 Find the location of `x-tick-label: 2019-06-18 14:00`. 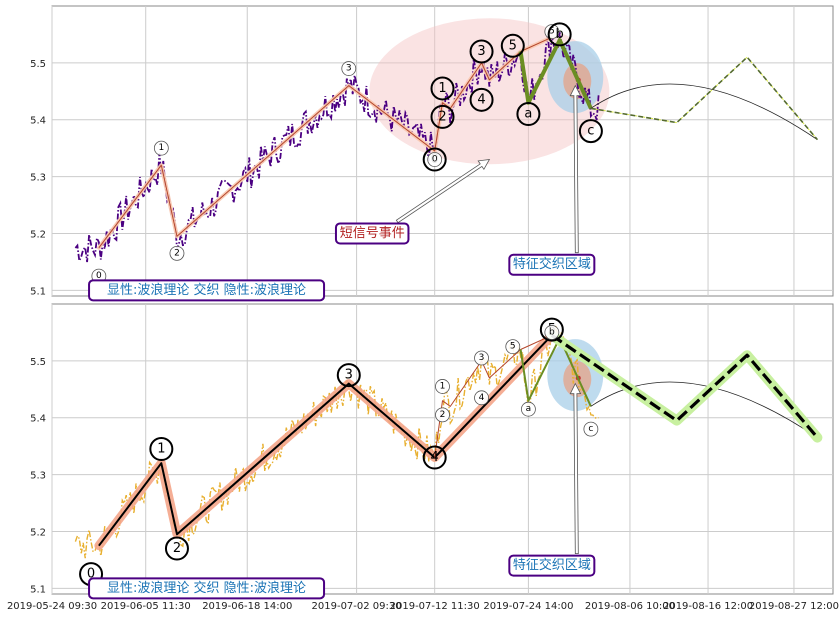

x-tick-label: 2019-06-18 14:00 is located at coordinates (247, 606).